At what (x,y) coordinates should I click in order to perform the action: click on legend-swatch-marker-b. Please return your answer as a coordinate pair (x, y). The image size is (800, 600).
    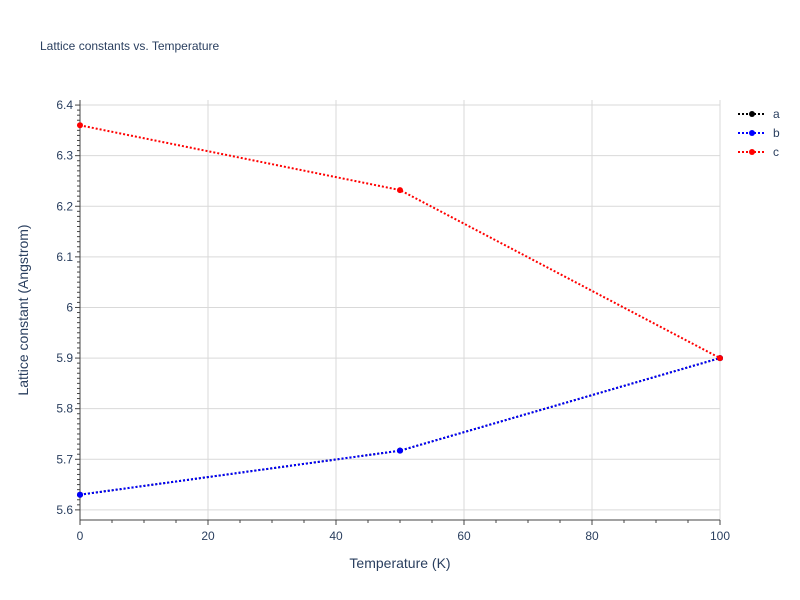
    Looking at the image, I should click on (752, 133).